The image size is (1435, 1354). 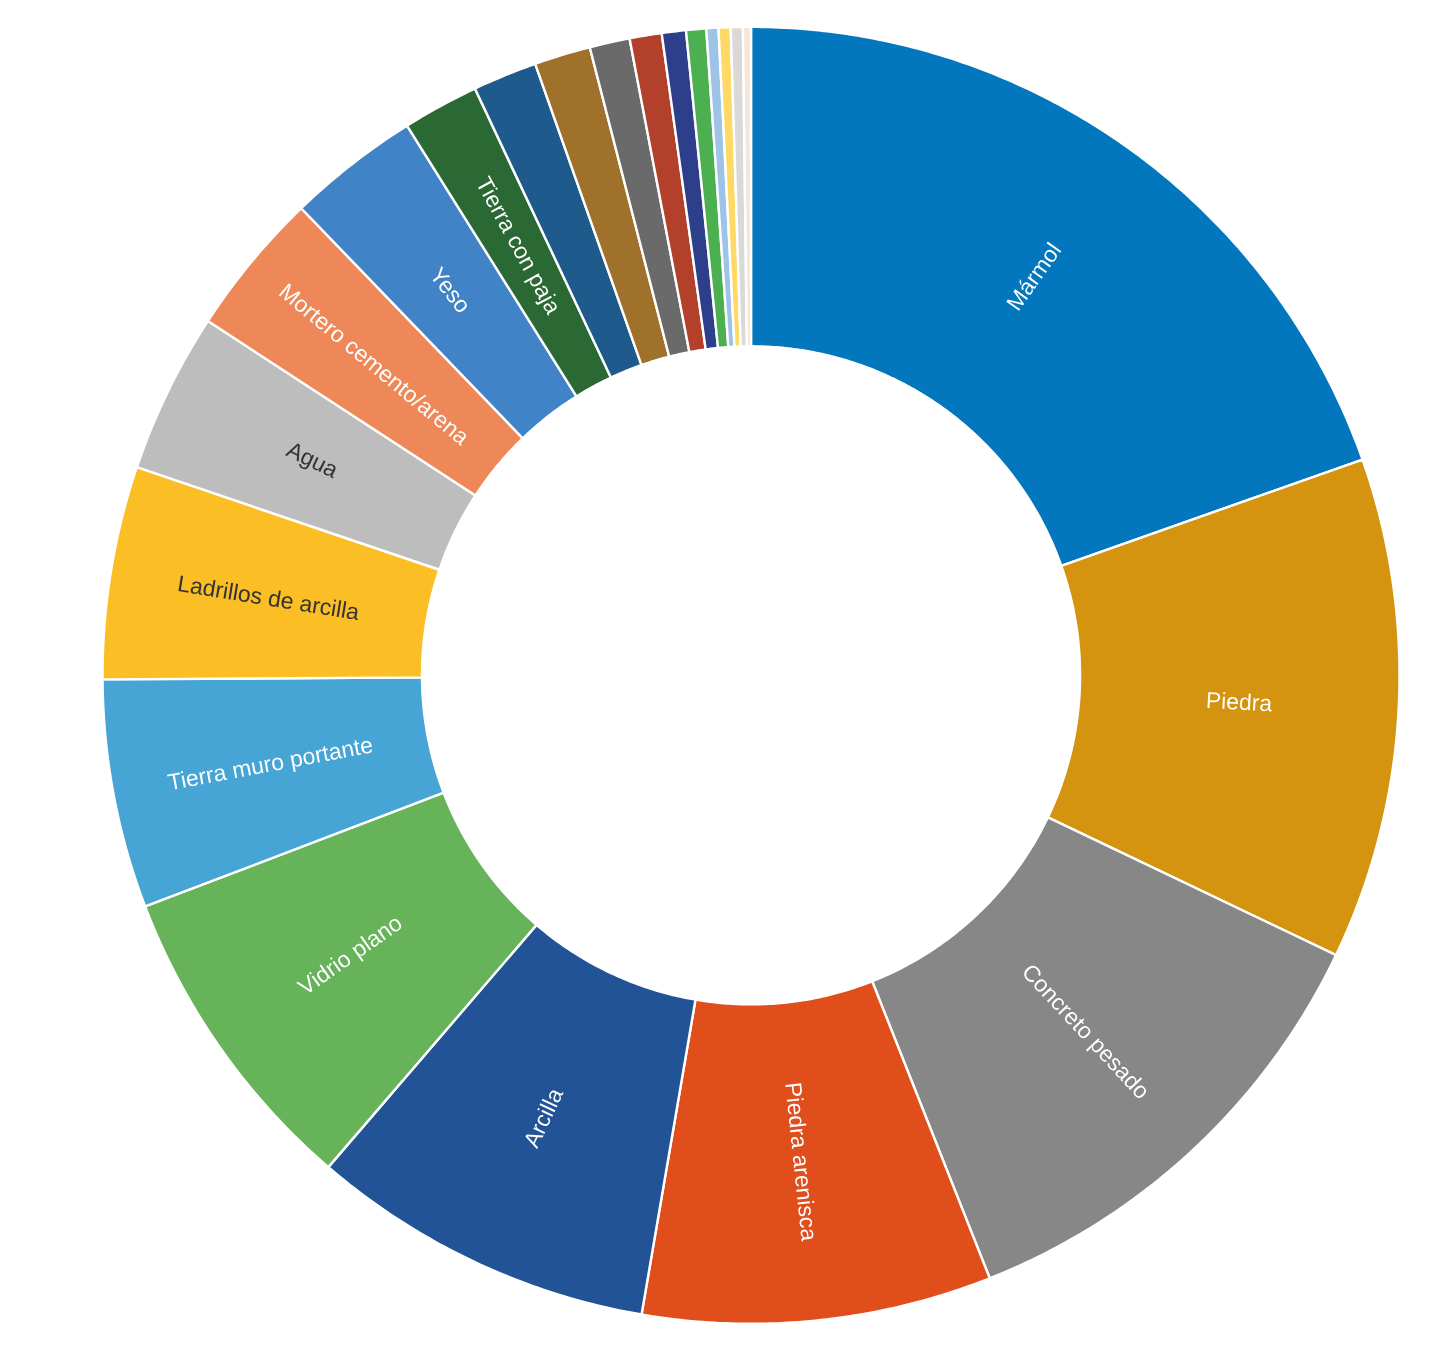 What do you see at coordinates (268, 598) in the screenshot?
I see `slice-label: Ladrillos de arcilla` at bounding box center [268, 598].